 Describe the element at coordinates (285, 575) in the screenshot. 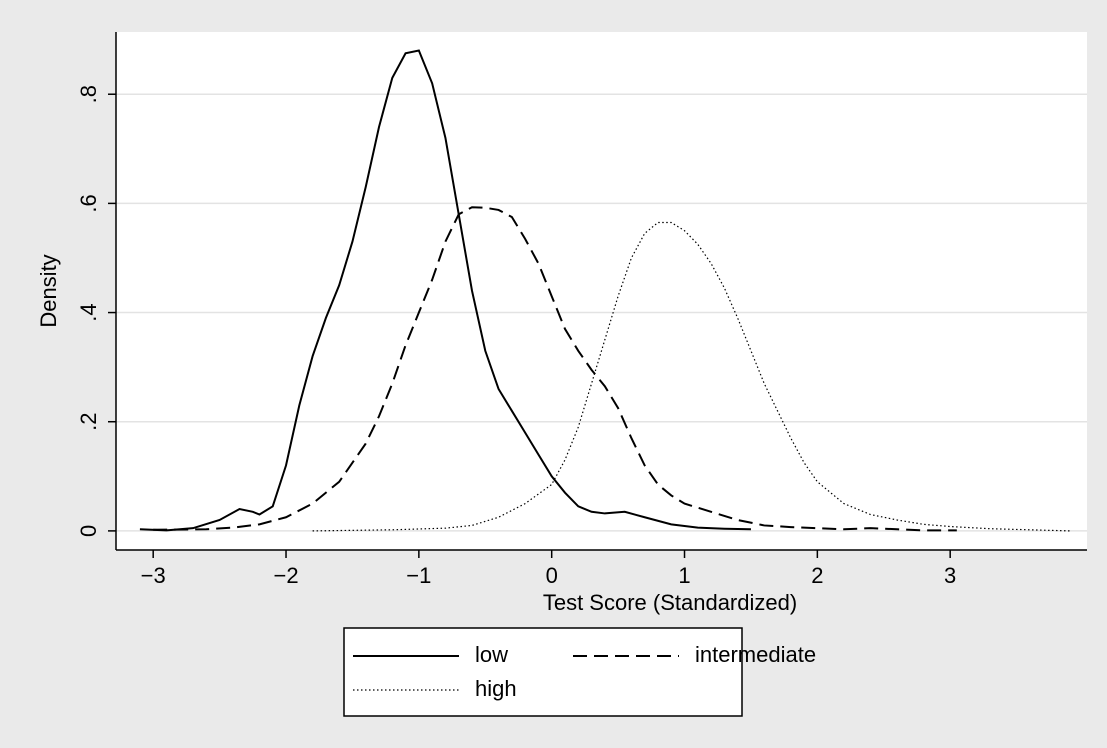

I see `x-tick-label: −2` at that location.